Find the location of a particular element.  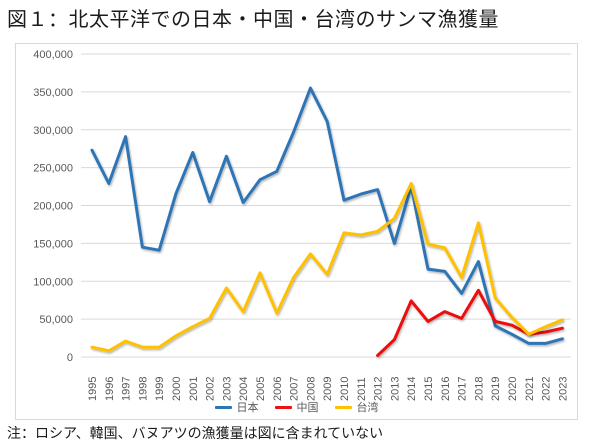

x-tick-label: 1999 is located at coordinates (160, 389).